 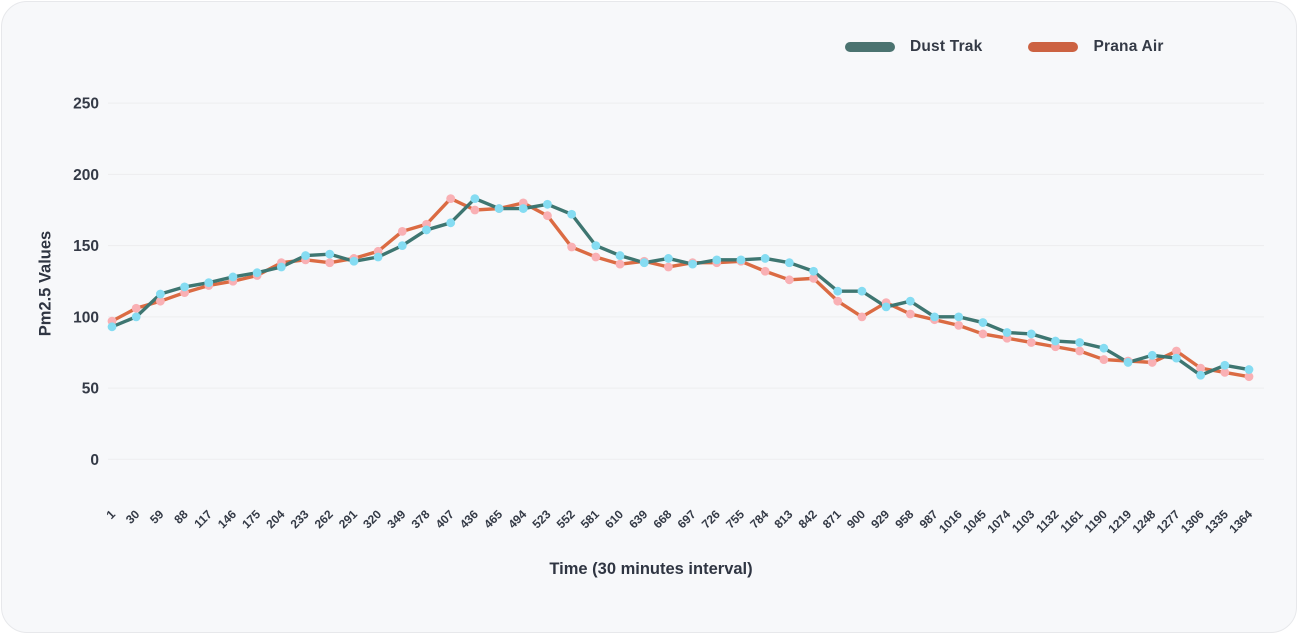 I want to click on svg-text: 871, so click(x=832, y=519).